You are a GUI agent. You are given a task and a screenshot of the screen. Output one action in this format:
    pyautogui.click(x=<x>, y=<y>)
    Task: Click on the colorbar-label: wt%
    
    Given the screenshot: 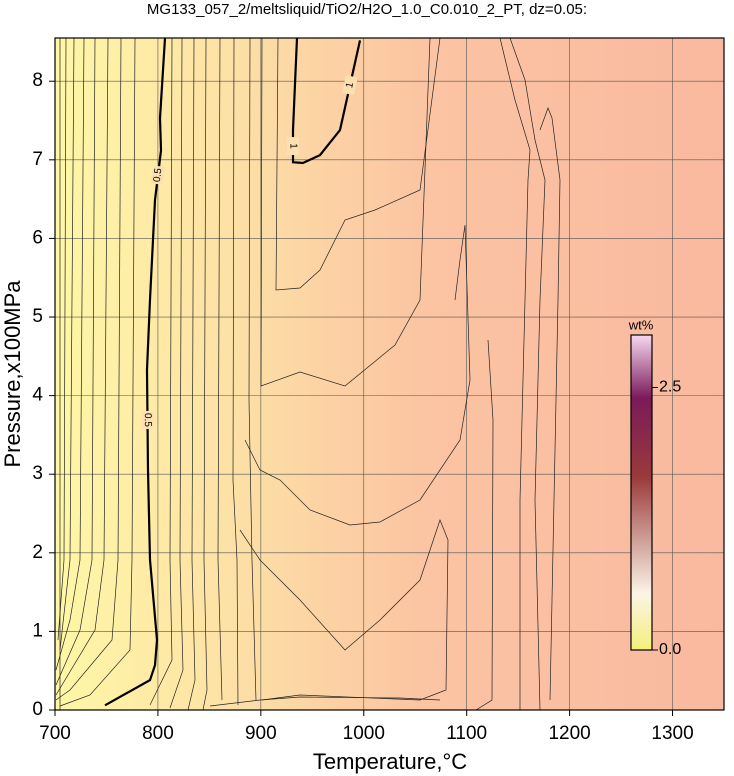 What is the action you would take?
    pyautogui.click(x=641, y=324)
    